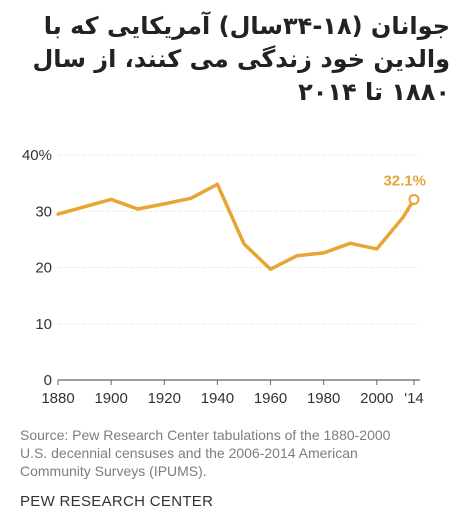 This screenshot has height=522, width=450. Describe the element at coordinates (236, 226) in the screenshot. I see `series-line` at that location.